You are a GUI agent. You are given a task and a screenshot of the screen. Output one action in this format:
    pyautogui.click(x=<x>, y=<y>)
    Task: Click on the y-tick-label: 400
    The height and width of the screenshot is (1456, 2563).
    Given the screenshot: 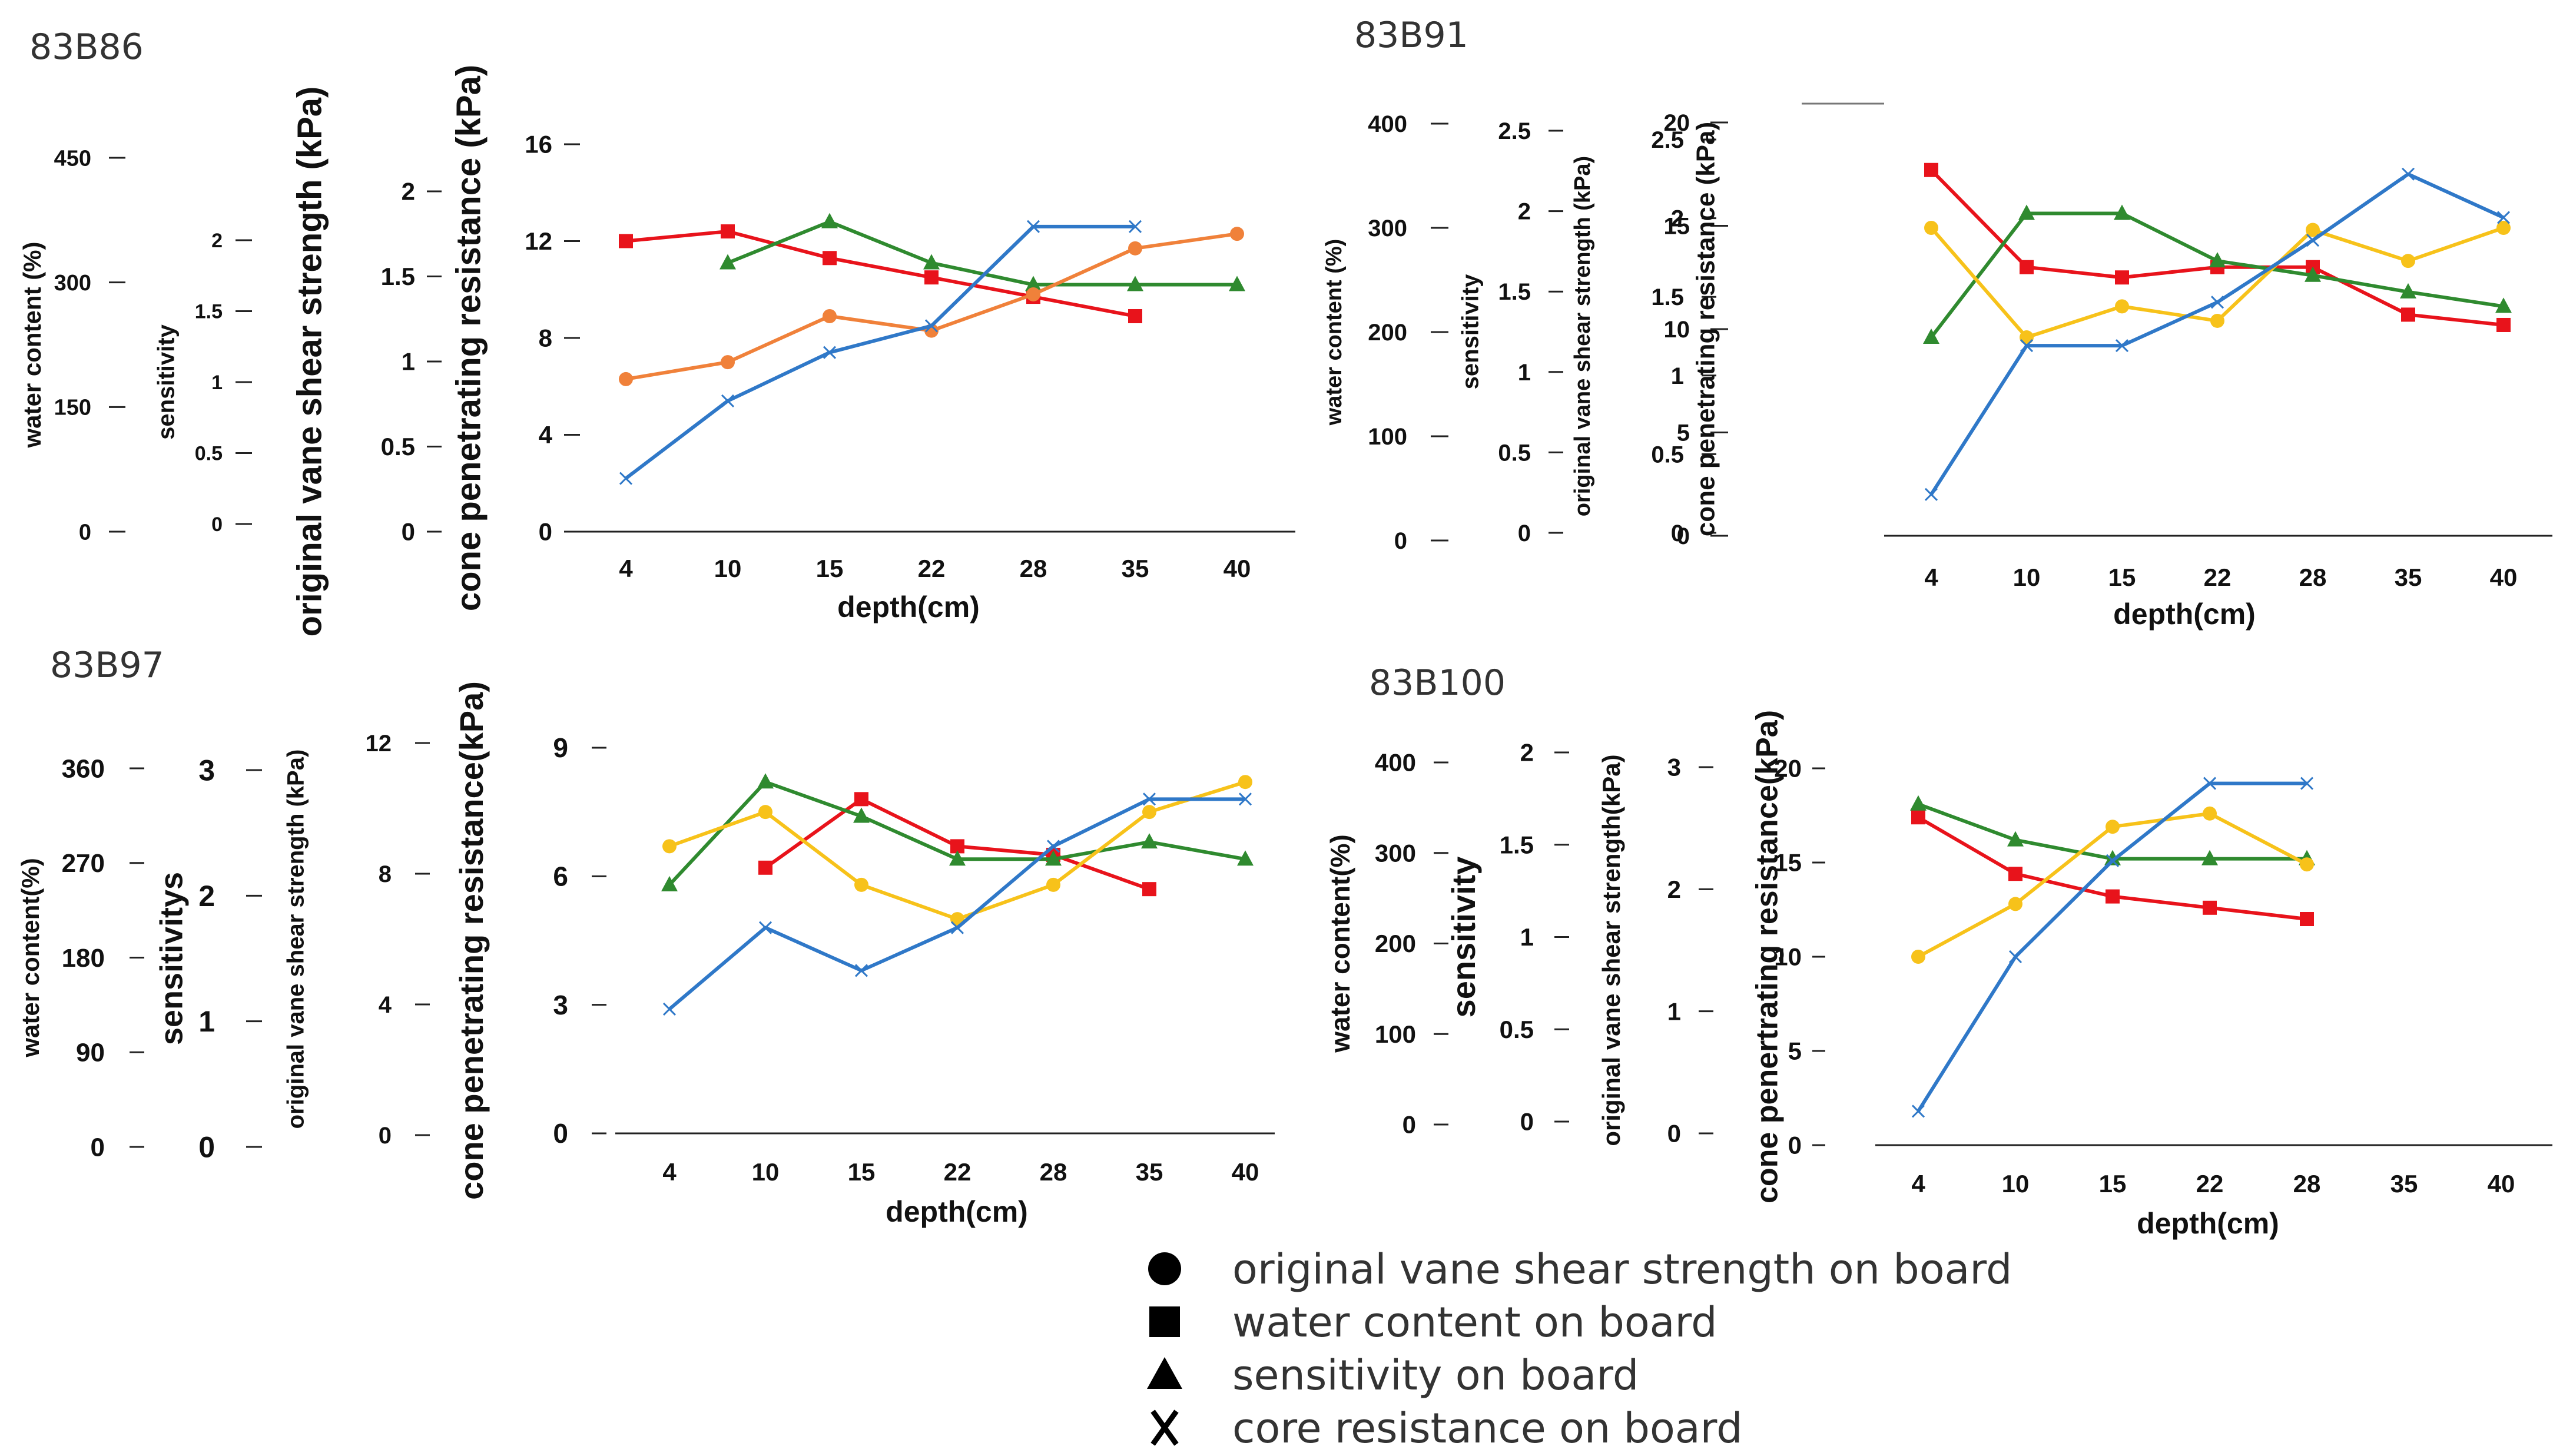 What is the action you would take?
    pyautogui.click(x=1387, y=124)
    